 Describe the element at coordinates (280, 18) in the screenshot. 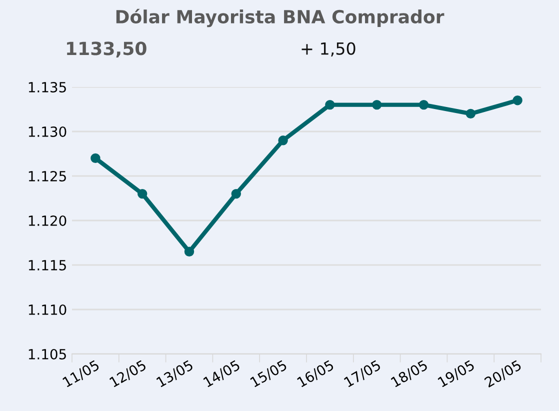

I see `chart-title: Dólar Mayorista BNA Comprador` at that location.